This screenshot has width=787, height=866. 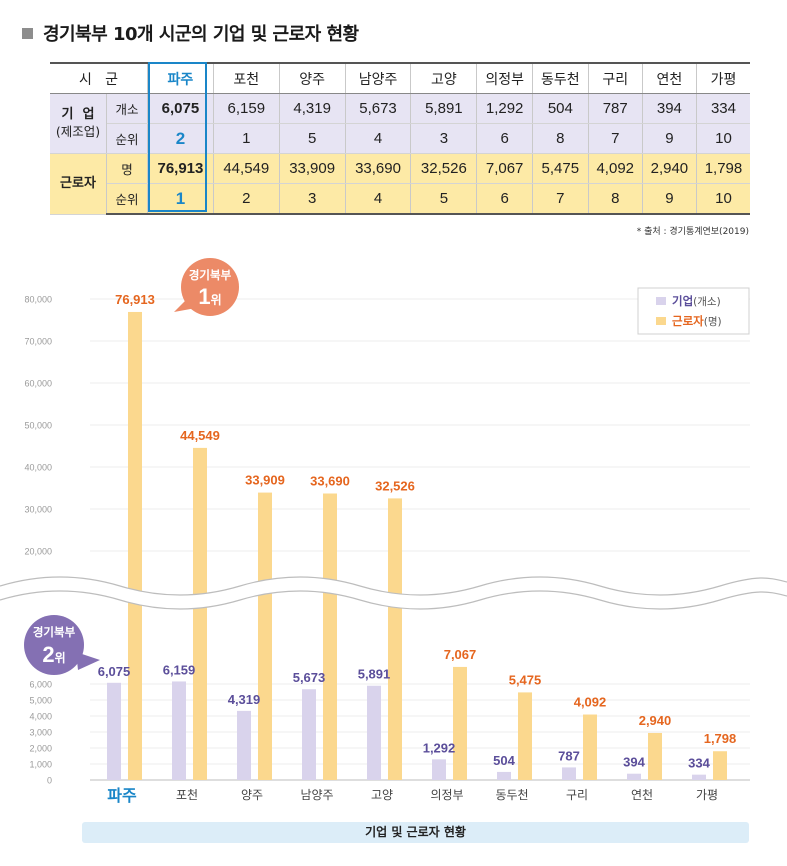 I want to click on y-tick-label: 30,000, so click(x=38, y=510).